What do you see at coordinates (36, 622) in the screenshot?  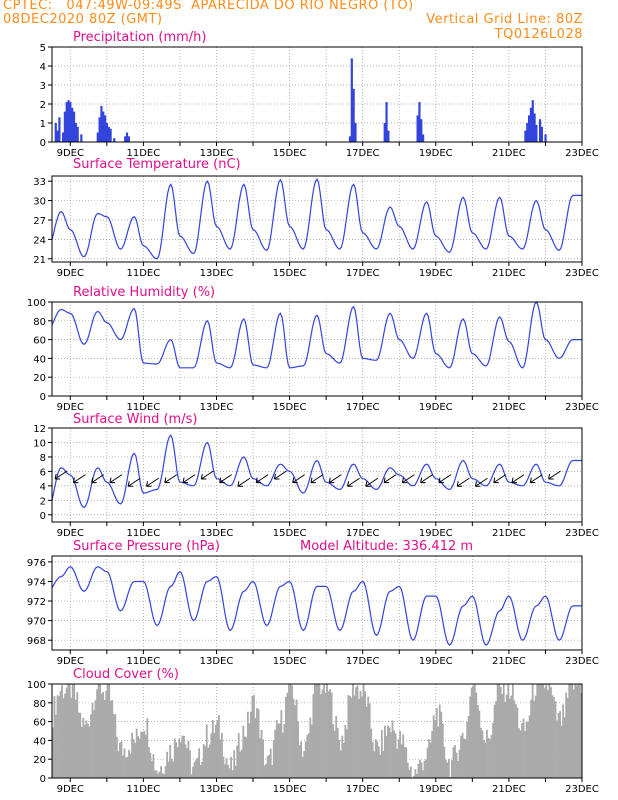 I see `y-tick-label: 970` at bounding box center [36, 622].